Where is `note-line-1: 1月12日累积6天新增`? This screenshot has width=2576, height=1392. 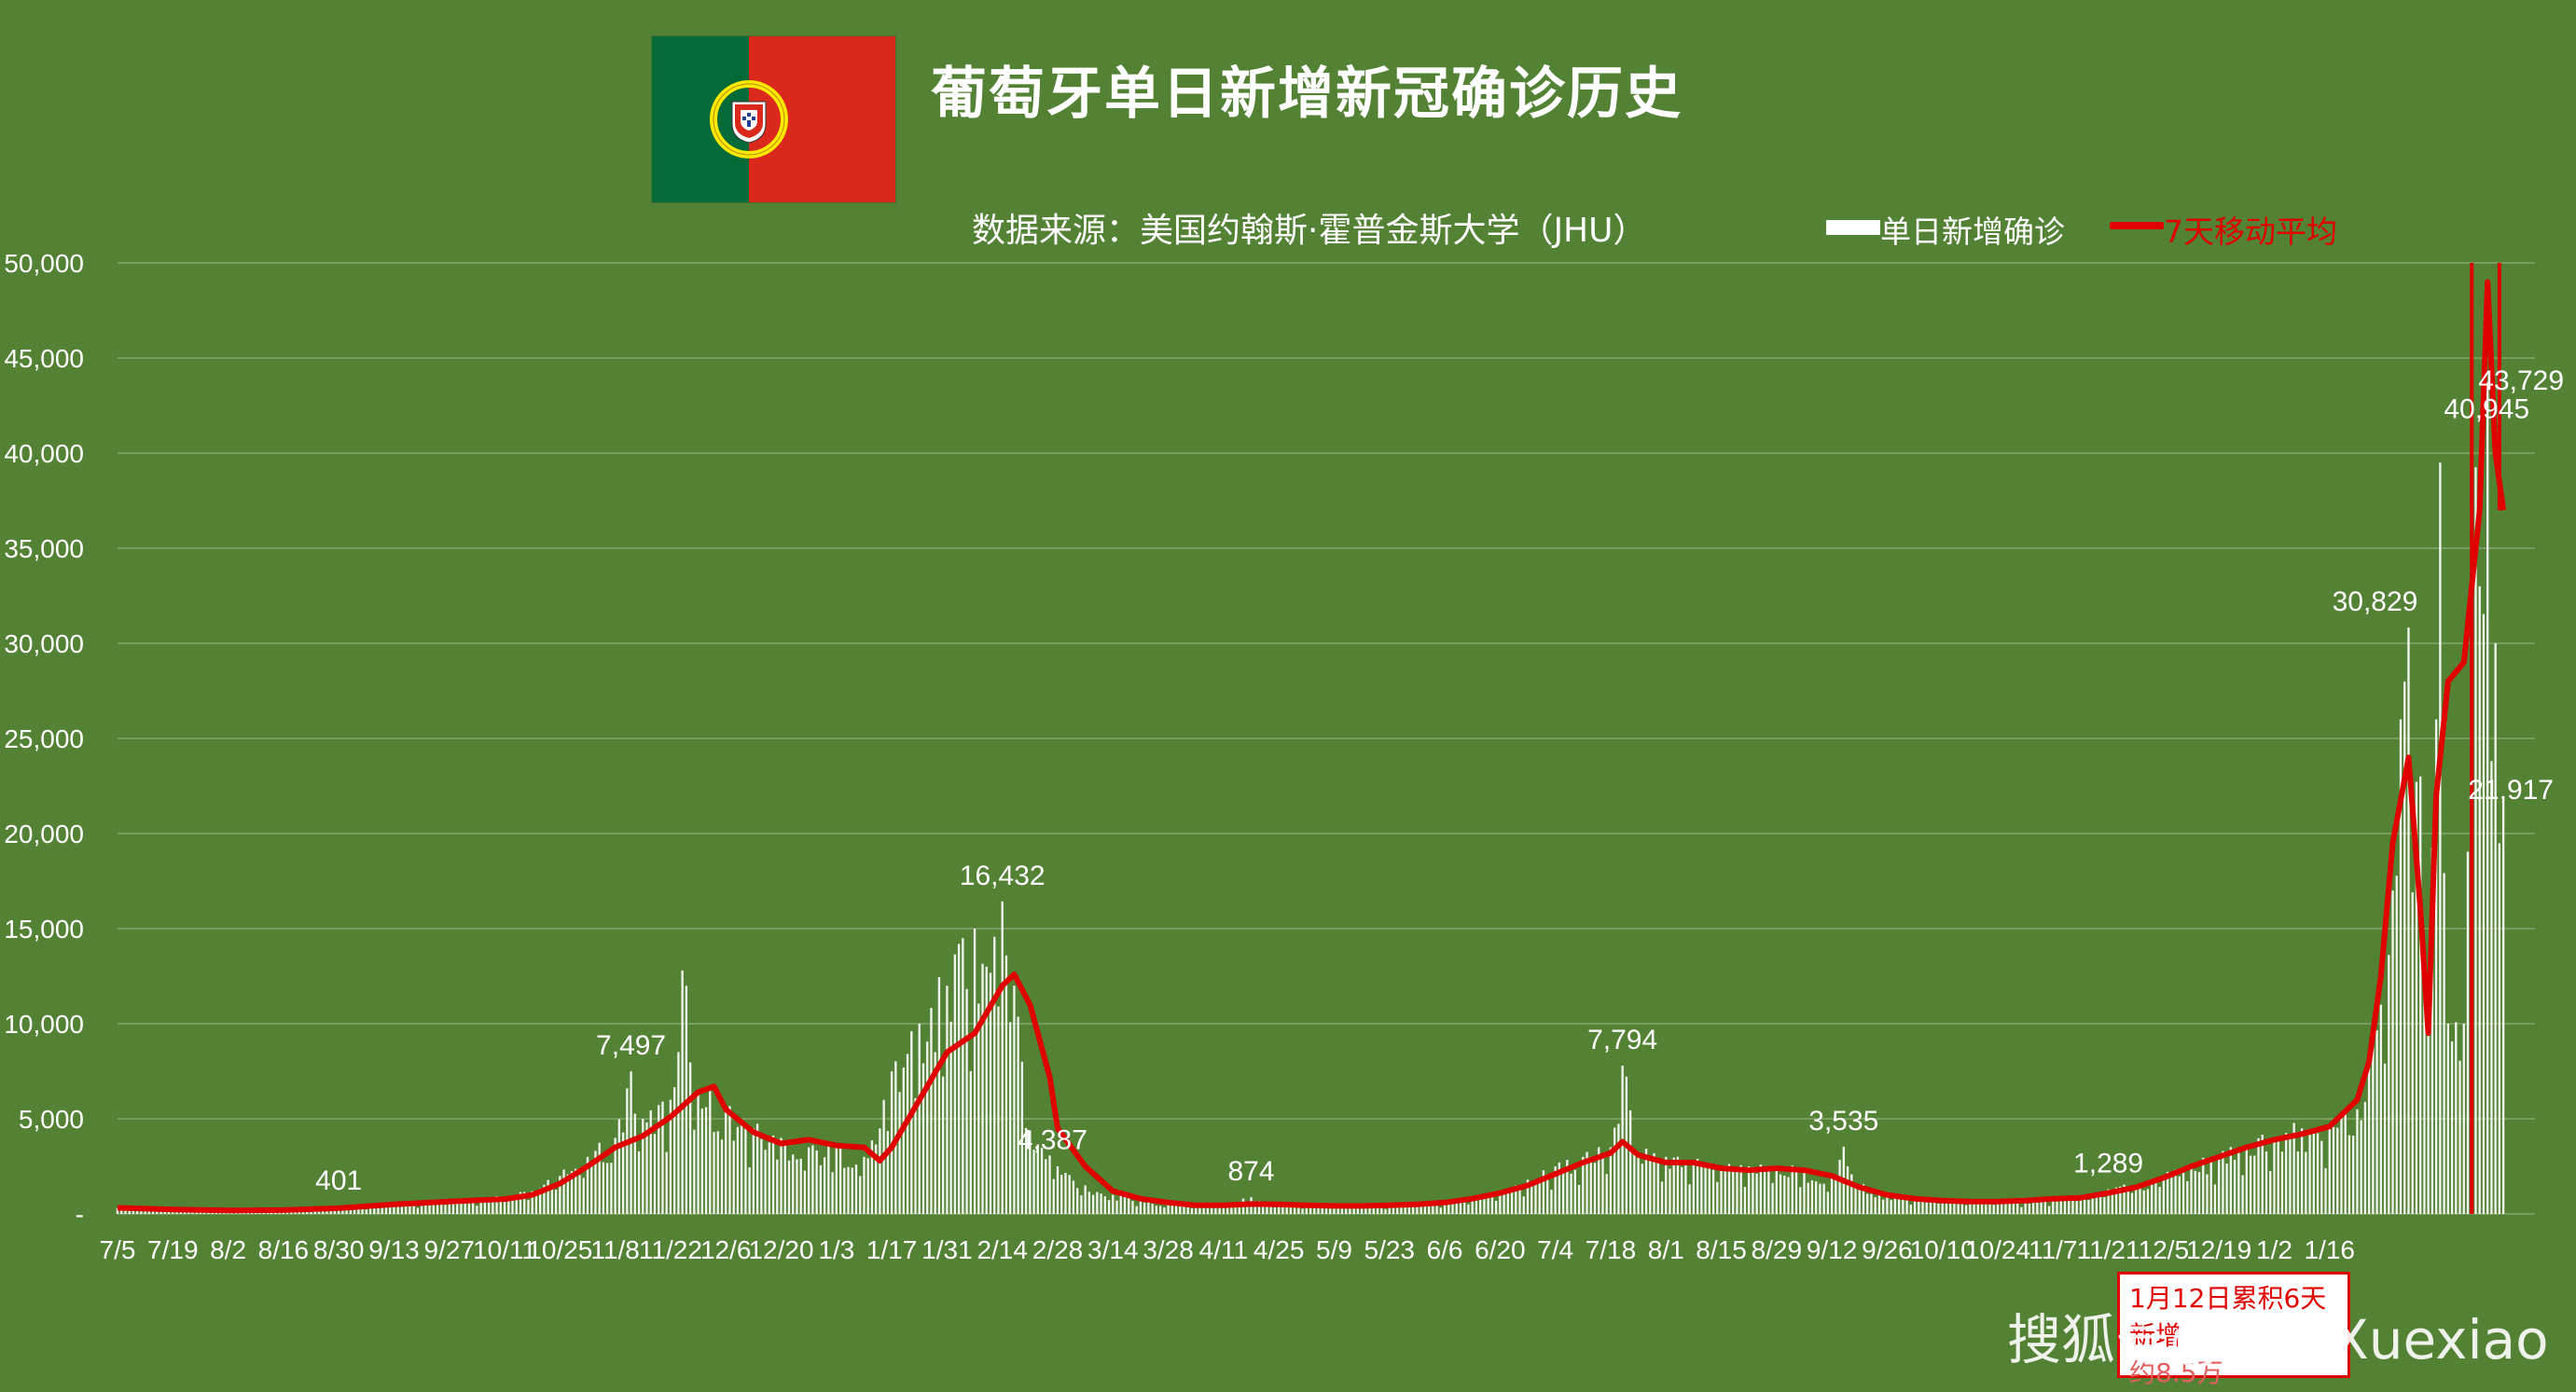 note-line-1: 1月12日累积6天新增 is located at coordinates (2228, 1317).